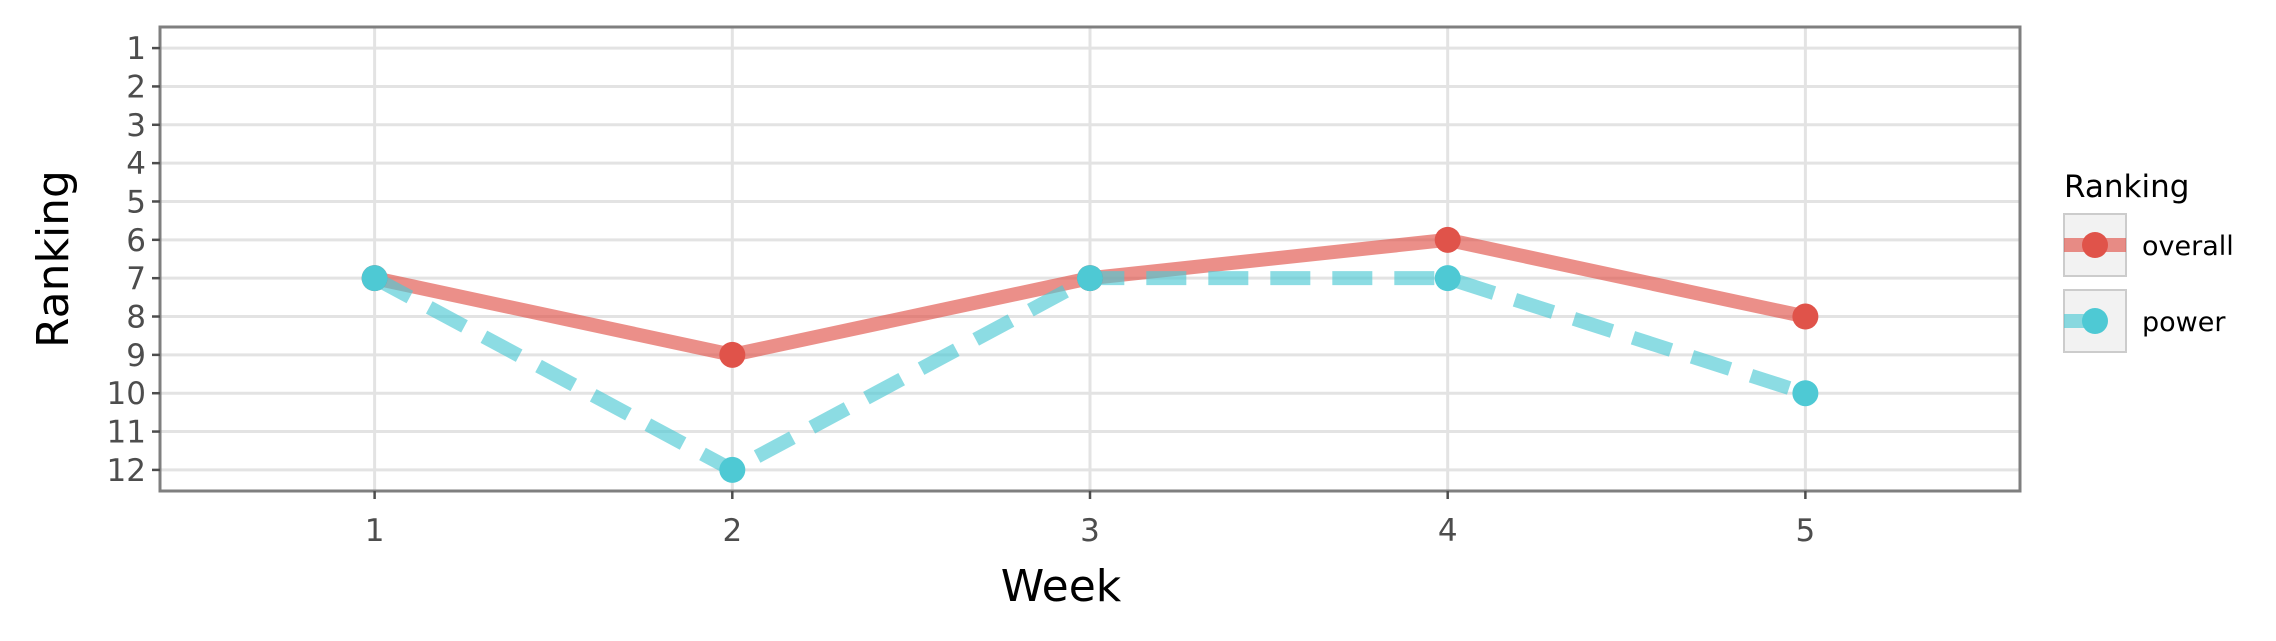  What do you see at coordinates (1448, 531) in the screenshot?
I see `x-tick-label: 4` at bounding box center [1448, 531].